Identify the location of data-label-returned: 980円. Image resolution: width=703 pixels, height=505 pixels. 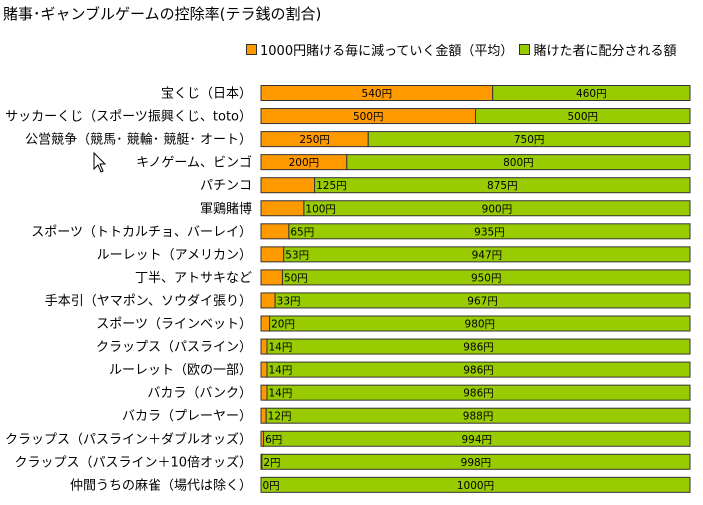
(480, 325).